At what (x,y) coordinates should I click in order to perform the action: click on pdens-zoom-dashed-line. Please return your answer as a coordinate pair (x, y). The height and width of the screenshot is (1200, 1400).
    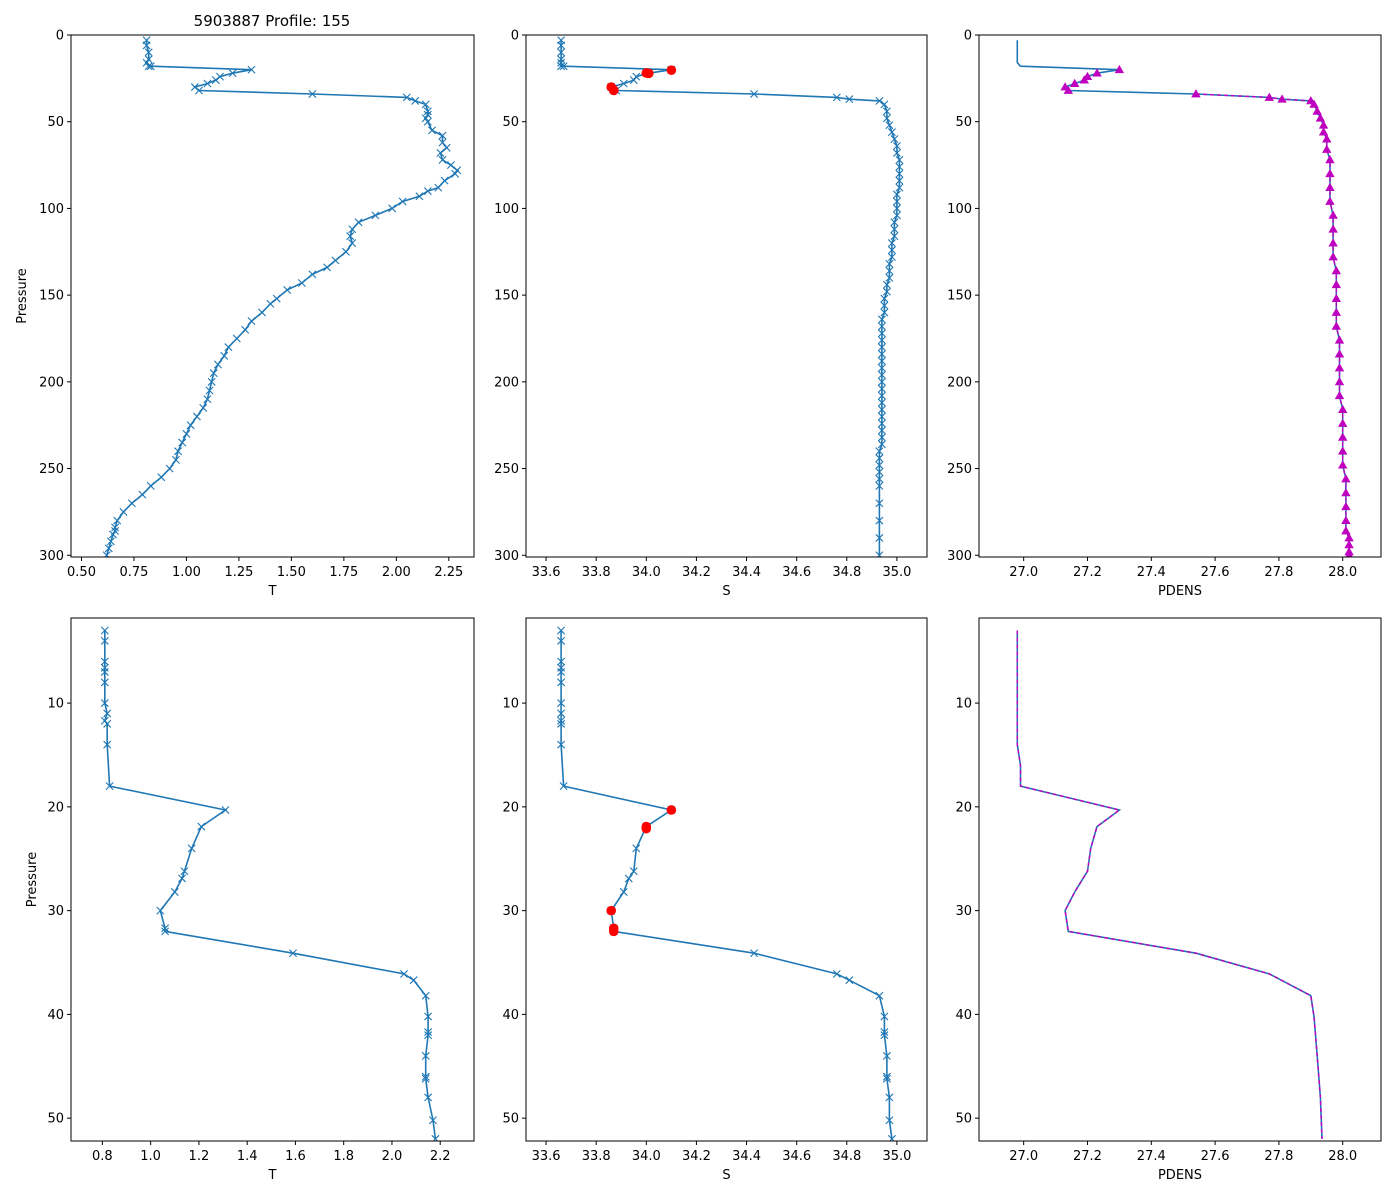
    Looking at the image, I should click on (1169, 884).